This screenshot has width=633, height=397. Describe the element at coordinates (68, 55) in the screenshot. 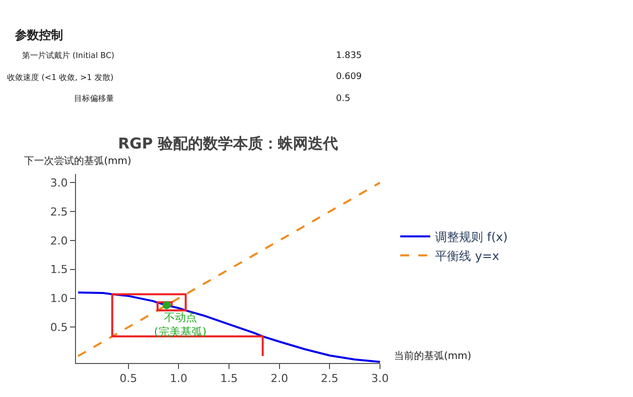

I see `text: 第一片试戴片 (Initial BC)` at that location.